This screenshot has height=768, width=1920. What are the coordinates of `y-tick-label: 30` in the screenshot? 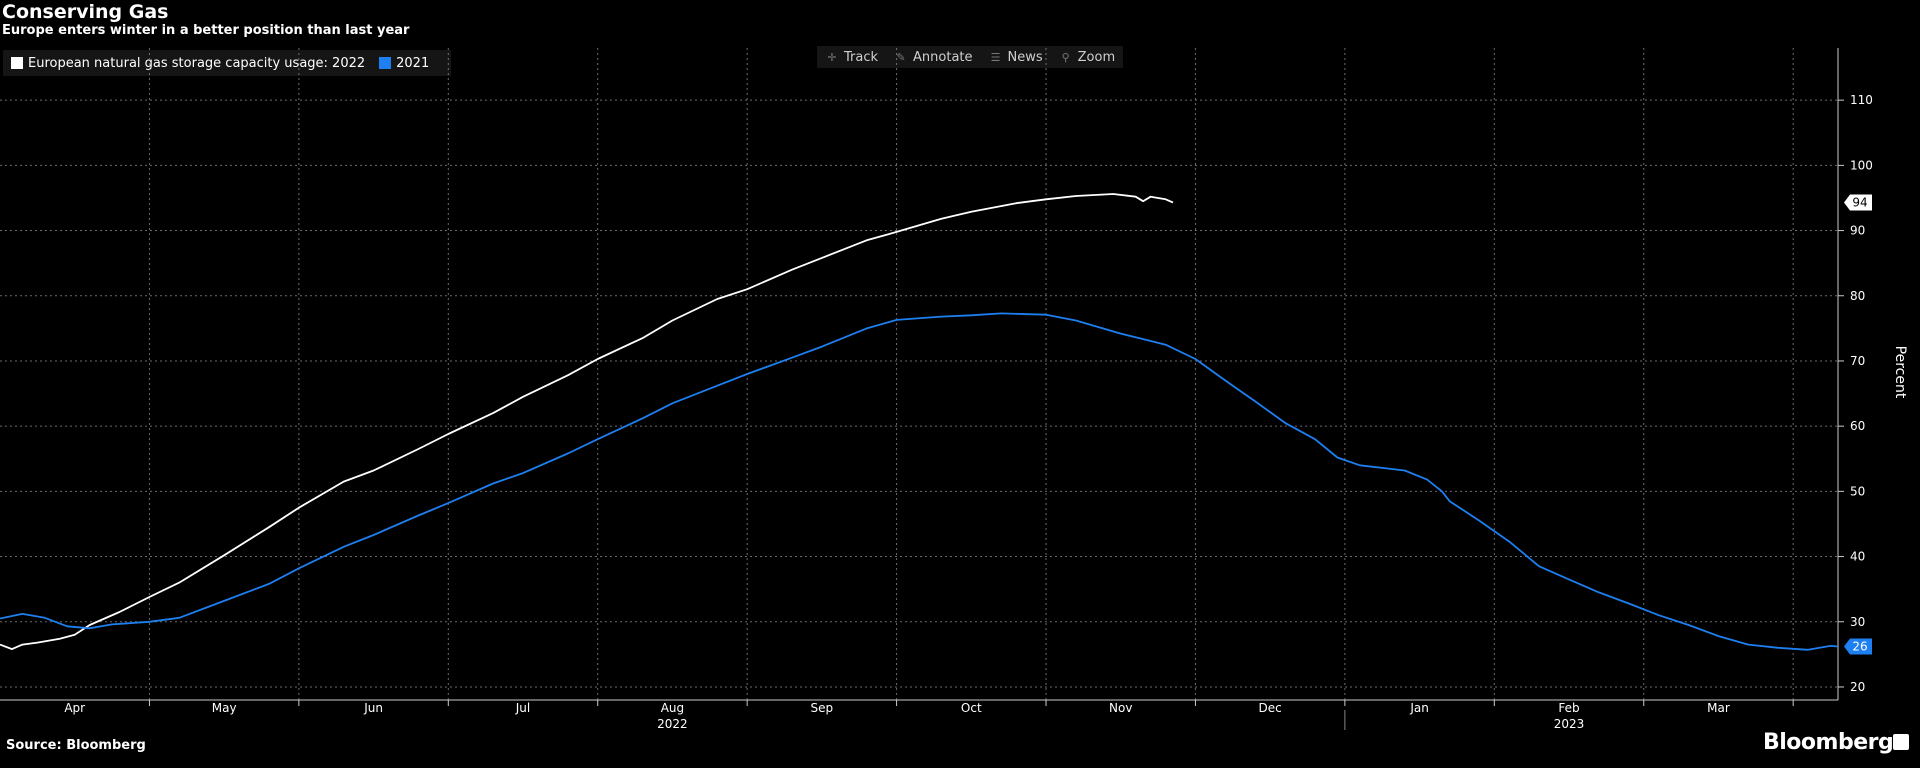 It's located at (1857, 622).